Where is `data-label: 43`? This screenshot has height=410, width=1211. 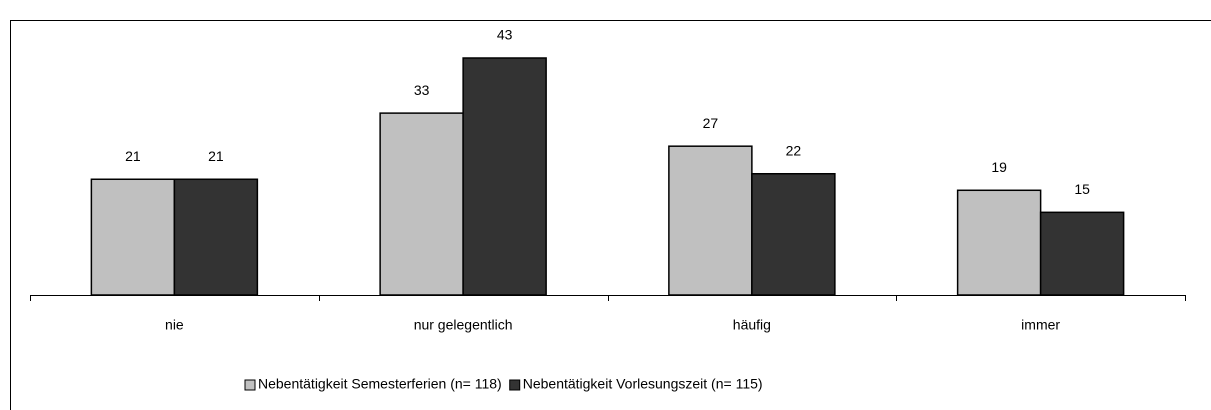 data-label: 43 is located at coordinates (505, 35).